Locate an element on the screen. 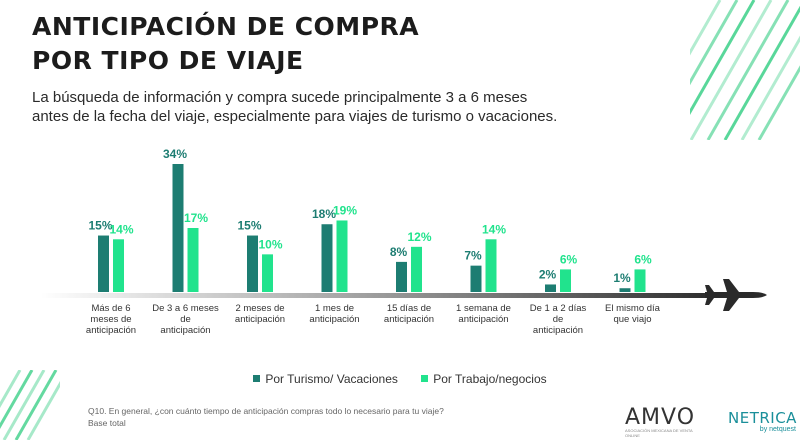 The width and height of the screenshot is (800, 440). amvo-logo: AMVO ASOCIACIÓN MEXICANA DE VENTA ONLINE is located at coordinates (665, 421).